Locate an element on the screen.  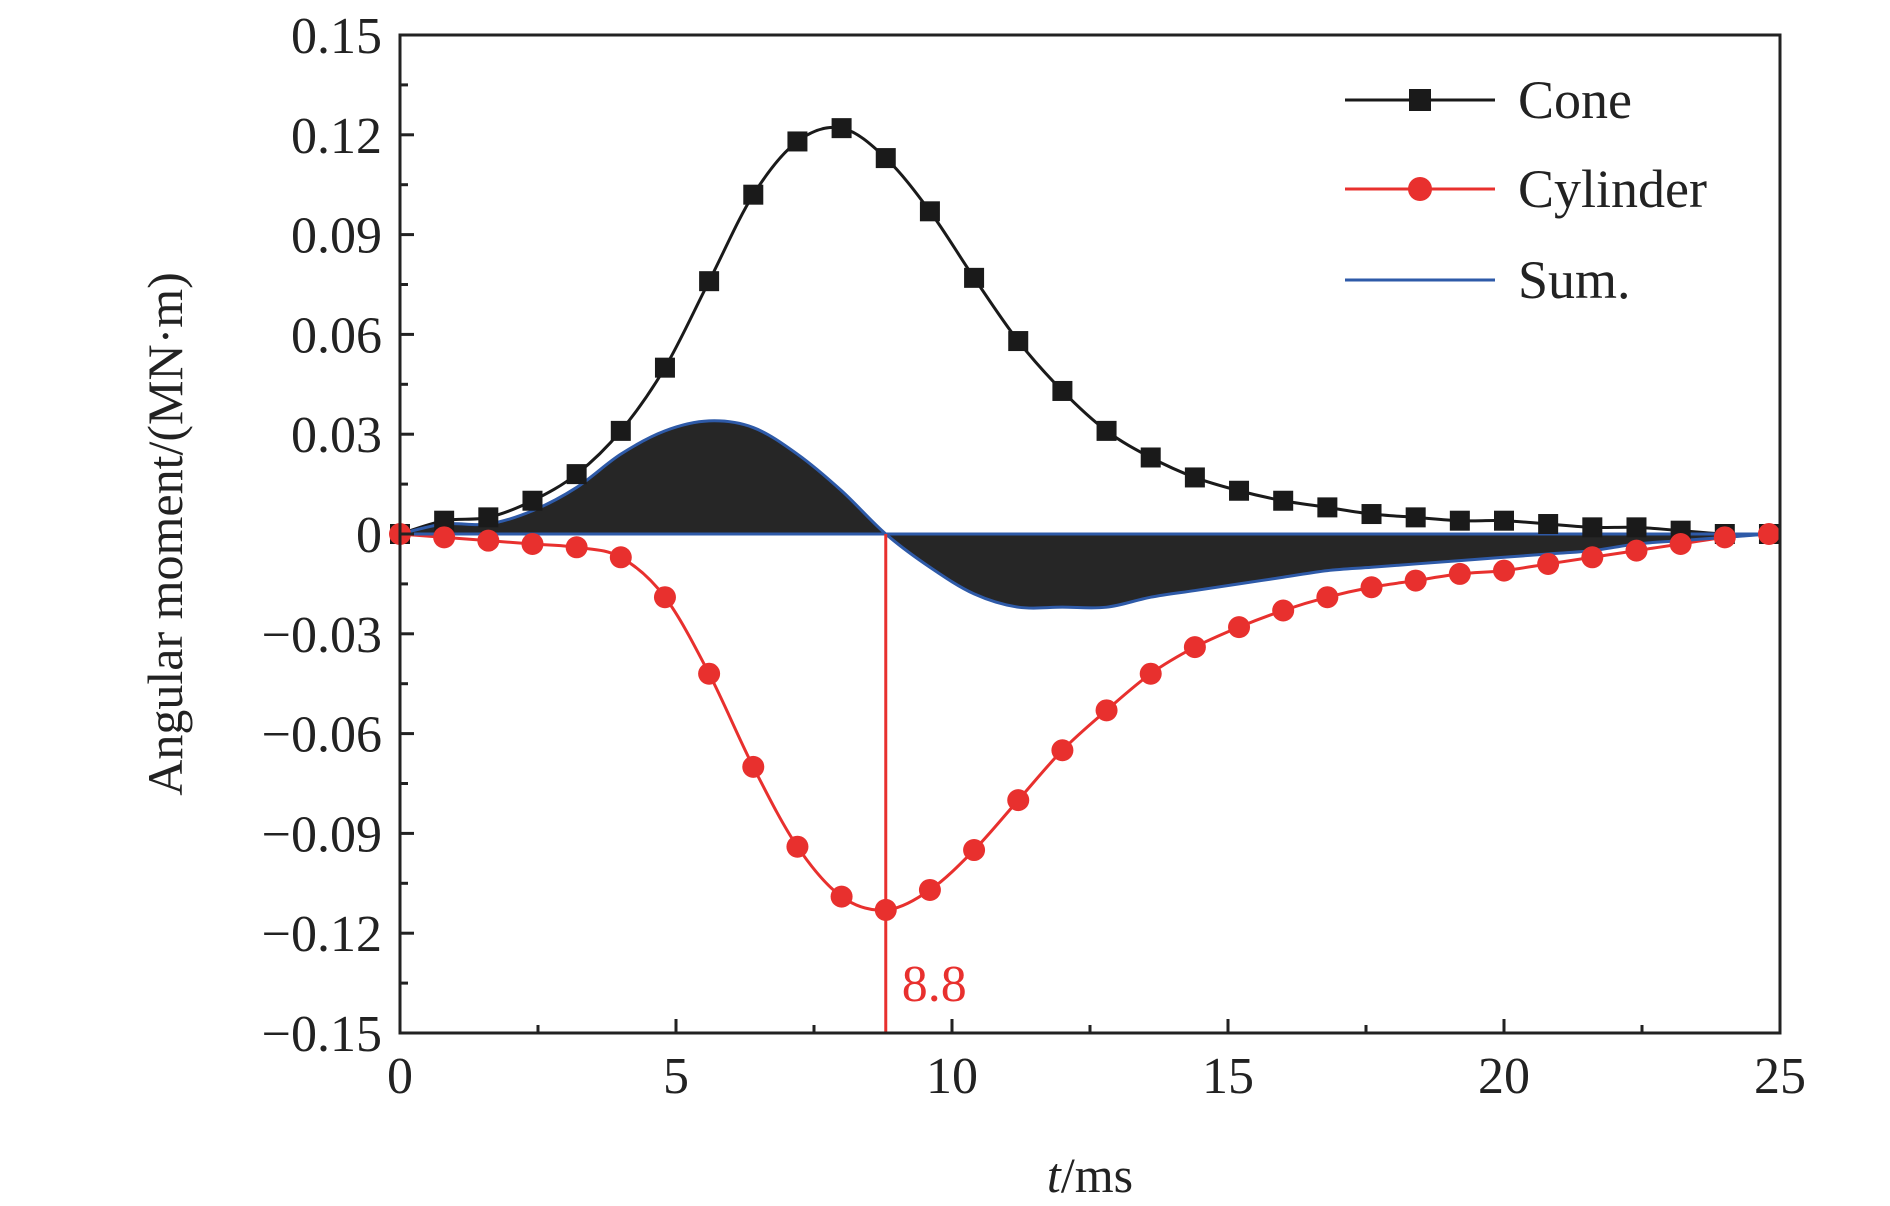
y-axis-label: Angular moment/(MN·m) is located at coordinates (165, 534).